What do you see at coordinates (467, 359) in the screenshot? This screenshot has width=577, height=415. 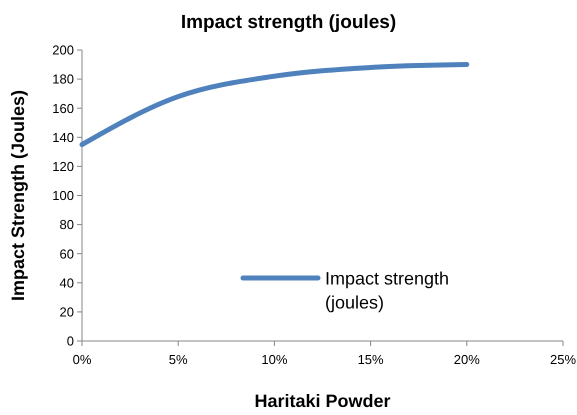 I see `x-tick-label: 20%` at bounding box center [467, 359].